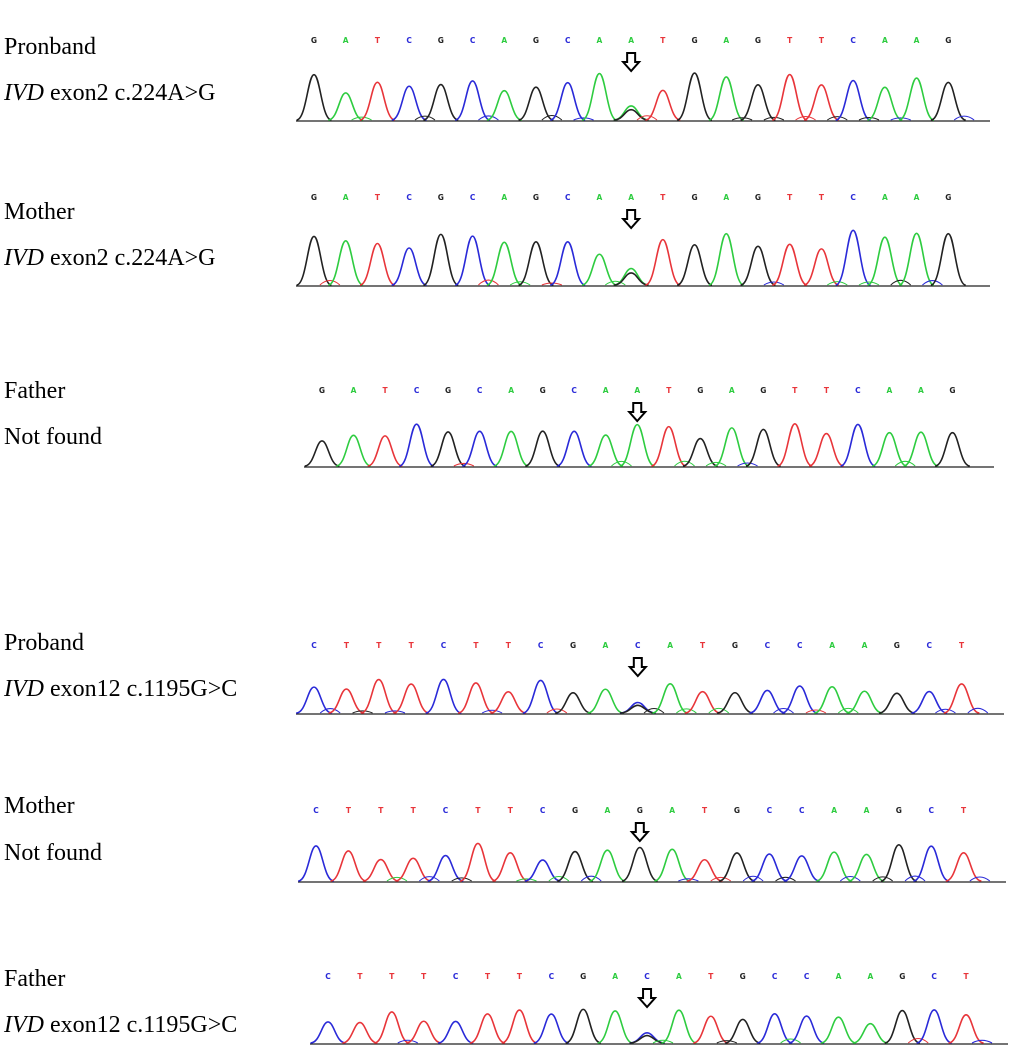 Image resolution: width=1021 pixels, height=1050 pixels. What do you see at coordinates (120, 689) in the screenshot?
I see `panel-4-variant-label: IVD exon12 c.1195G>C` at bounding box center [120, 689].